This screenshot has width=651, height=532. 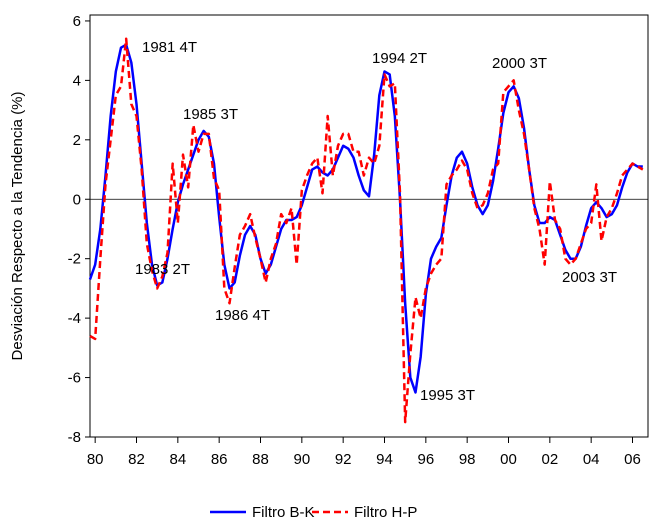 I want to click on x-tick-label: 98, so click(x=467, y=459).